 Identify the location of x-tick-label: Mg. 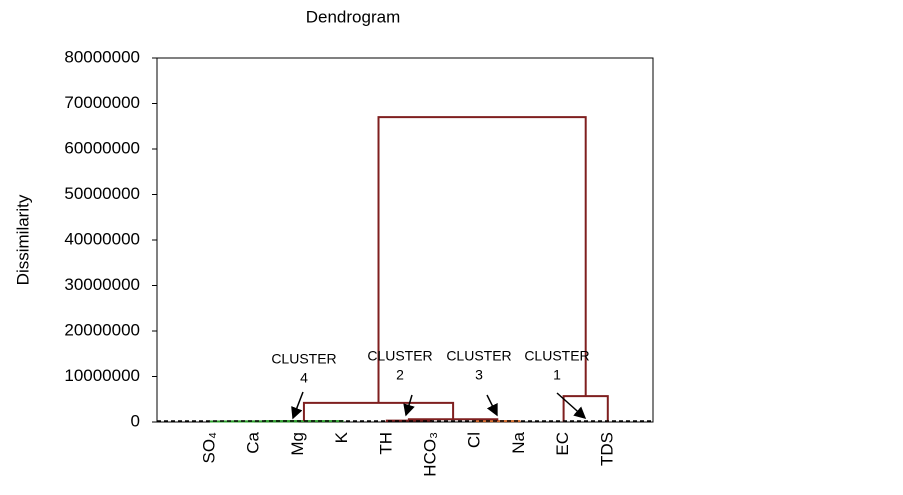
(297, 444).